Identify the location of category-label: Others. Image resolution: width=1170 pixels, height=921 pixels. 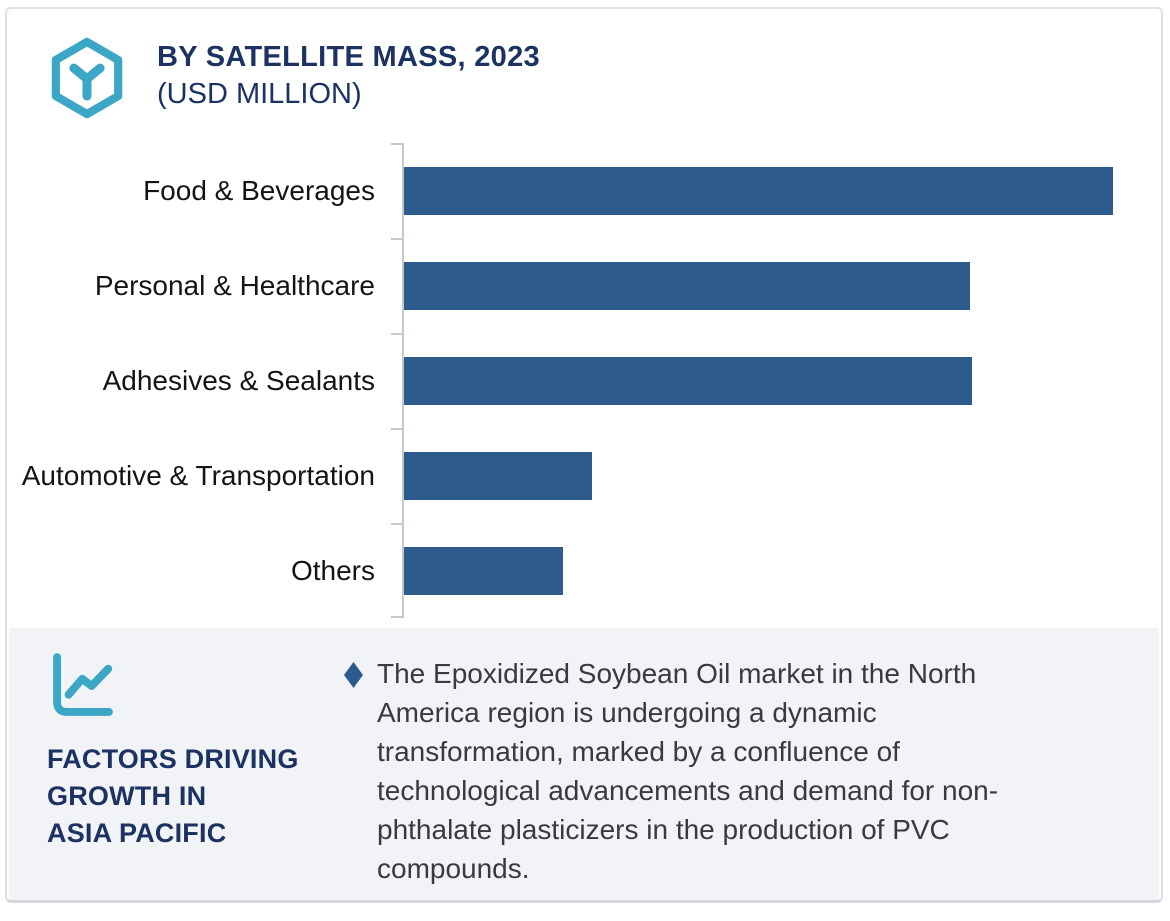
(332, 570).